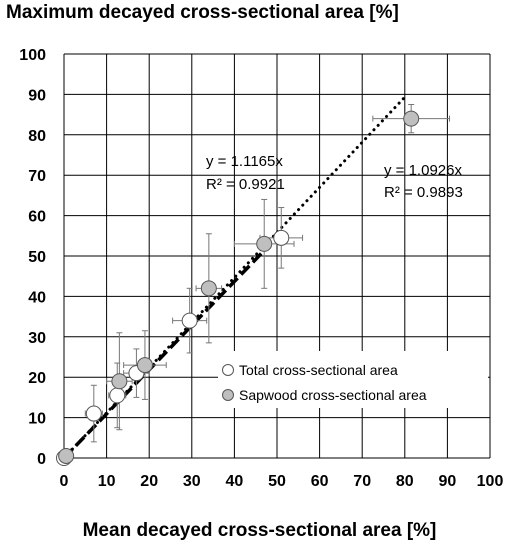 The image size is (519, 550). I want to click on x-tick-label: 40, so click(235, 481).